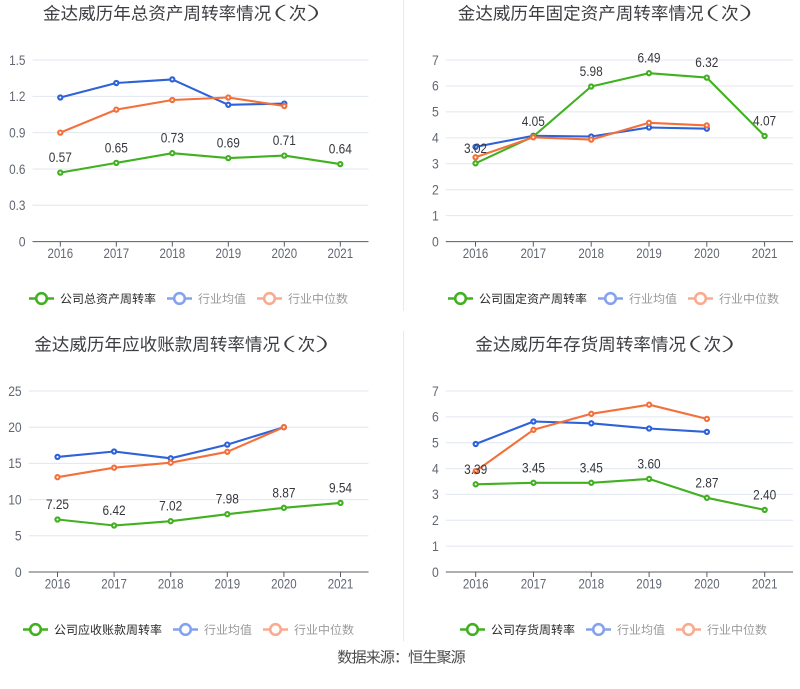  What do you see at coordinates (475, 469) in the screenshot?
I see `svg-text: 3.39` at bounding box center [475, 469].